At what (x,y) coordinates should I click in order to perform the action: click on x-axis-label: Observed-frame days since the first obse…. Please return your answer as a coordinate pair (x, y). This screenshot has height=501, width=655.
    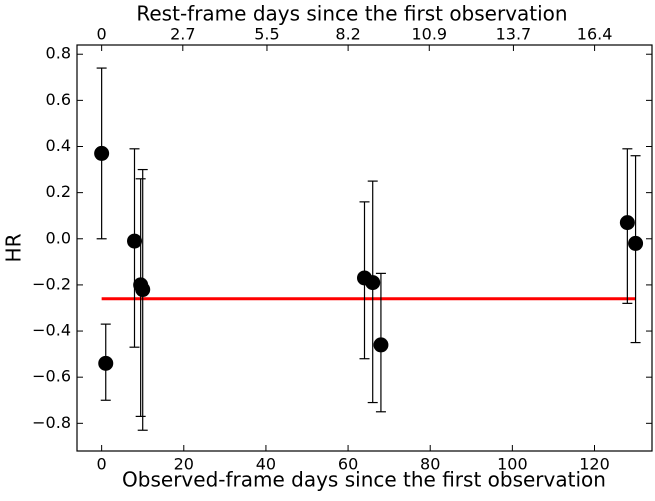
    Looking at the image, I should click on (364, 480).